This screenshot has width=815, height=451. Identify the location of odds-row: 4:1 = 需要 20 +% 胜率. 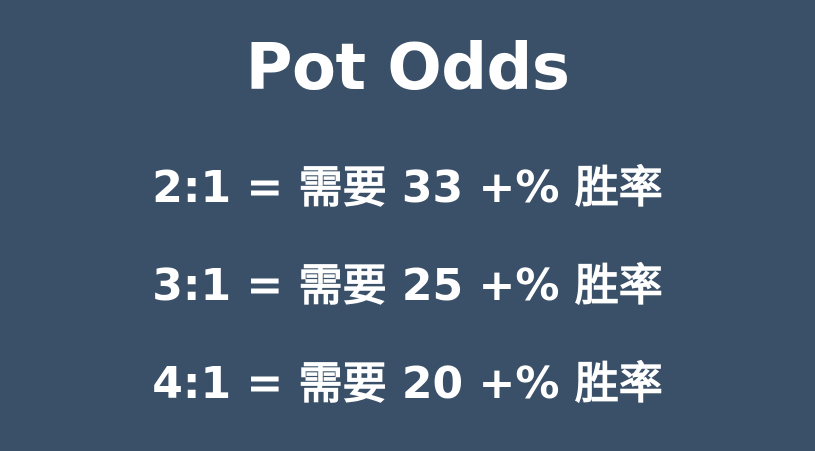
(407, 384).